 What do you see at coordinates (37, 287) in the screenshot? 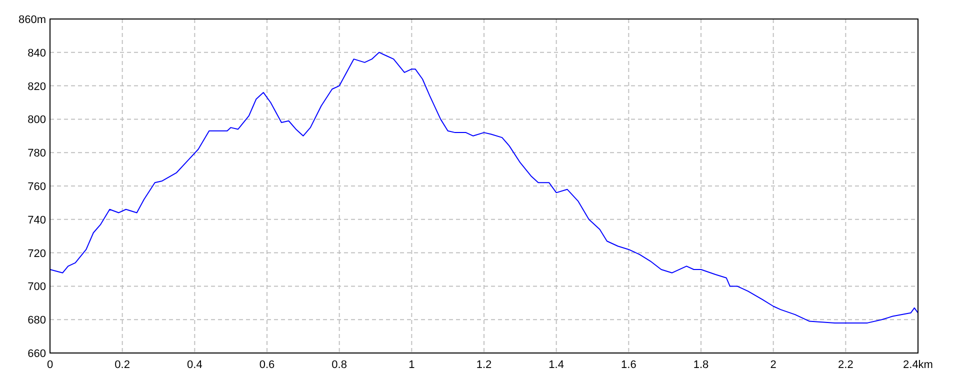
I see `y-tick-label: 700` at bounding box center [37, 287].